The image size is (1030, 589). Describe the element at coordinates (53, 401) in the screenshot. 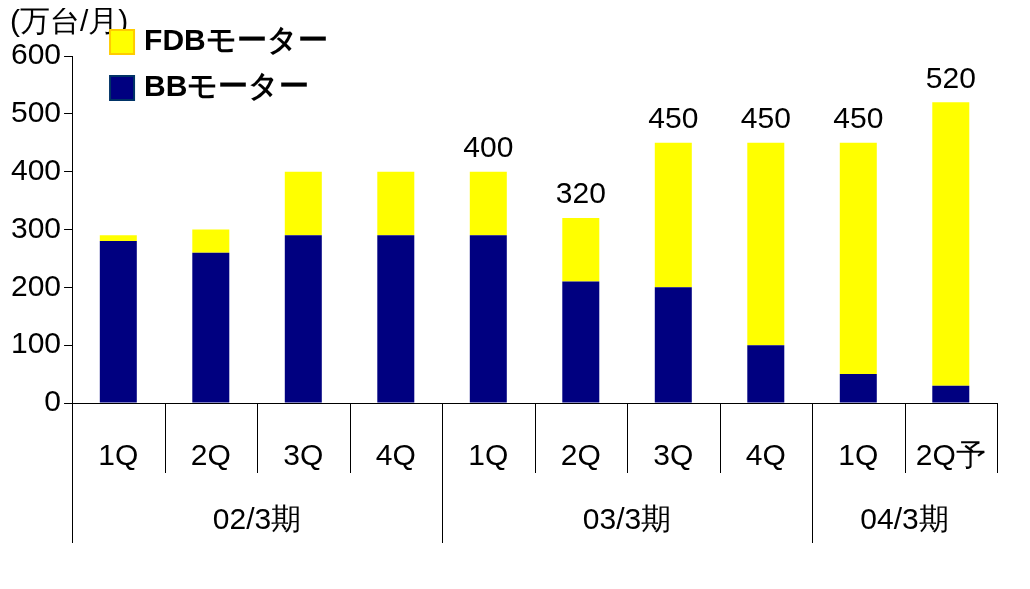

I see `y-tick-label: 0` at that location.